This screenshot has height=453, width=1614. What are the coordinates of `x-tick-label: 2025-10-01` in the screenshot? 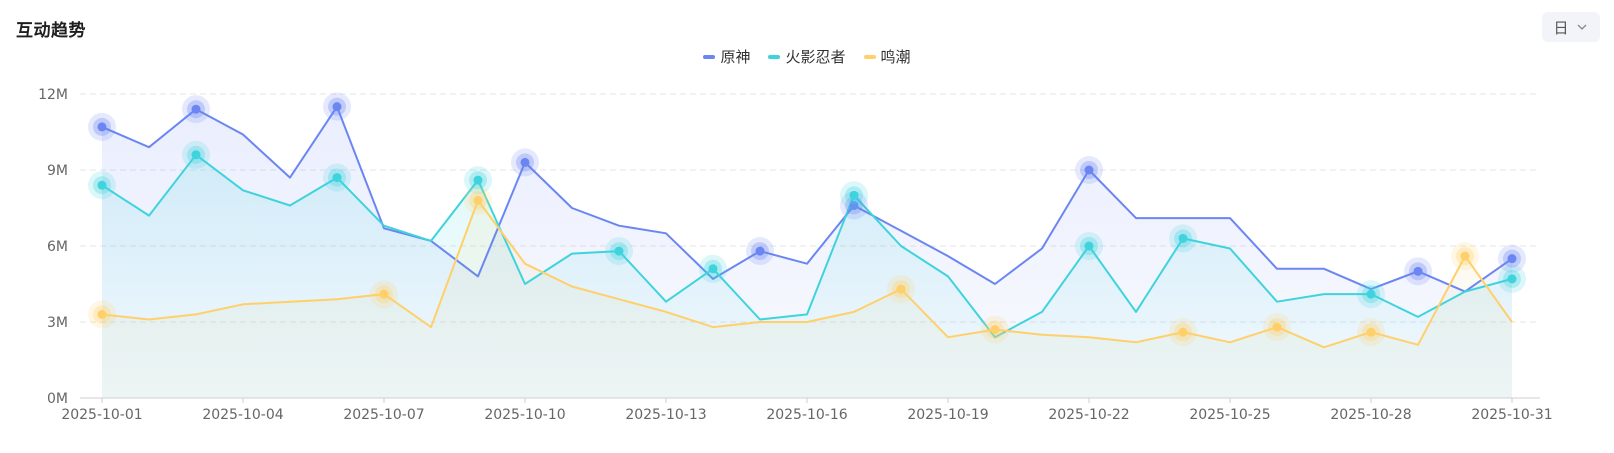 It's located at (101, 415).